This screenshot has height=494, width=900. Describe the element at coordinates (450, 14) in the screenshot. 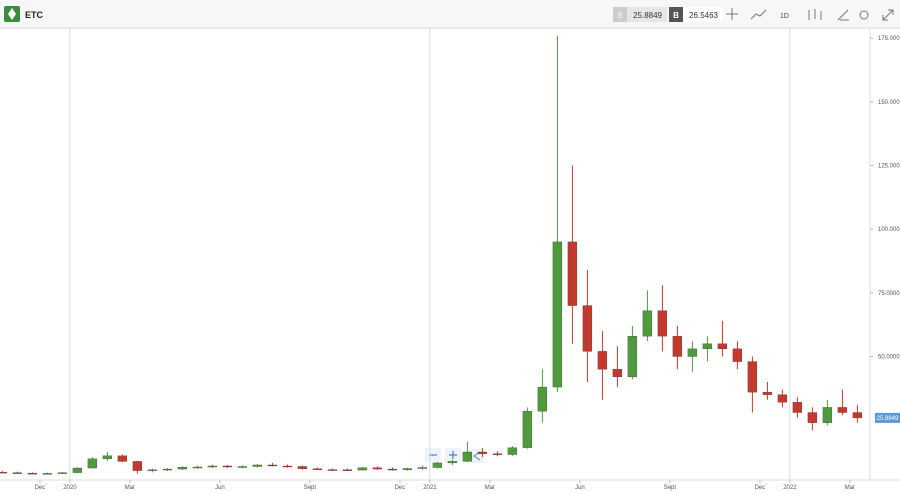

I see `toolbar` at that location.